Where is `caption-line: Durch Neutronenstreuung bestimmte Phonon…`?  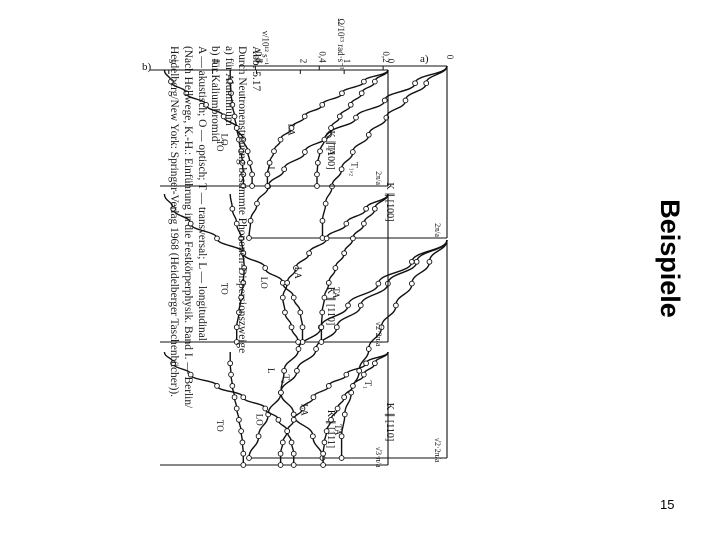
caption-line: Durch Neutronenstreuung bestimmte Phonon… is located at coordinates (242, 200).